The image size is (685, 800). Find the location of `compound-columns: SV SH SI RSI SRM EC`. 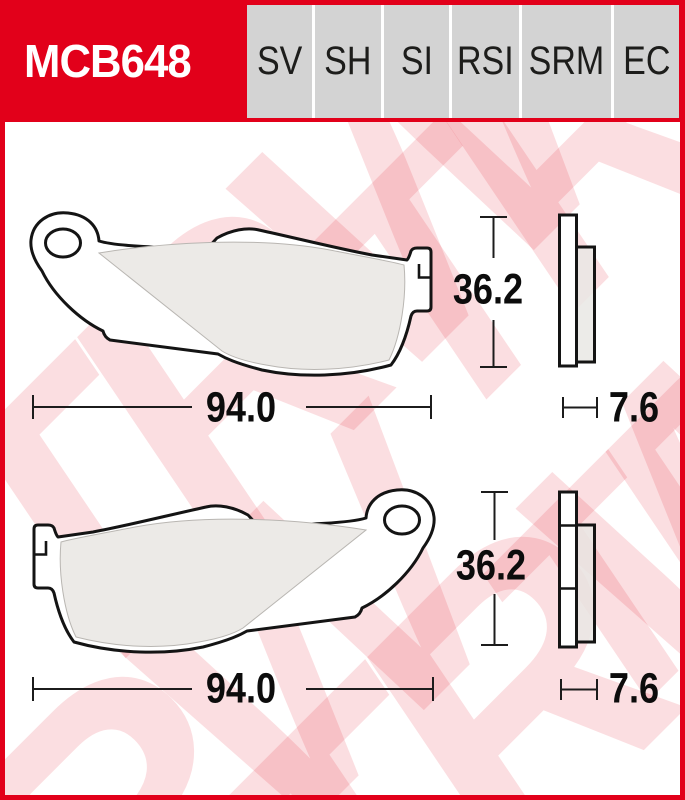

compound-columns: SV SH SI RSI SRM EC is located at coordinates (463, 61).